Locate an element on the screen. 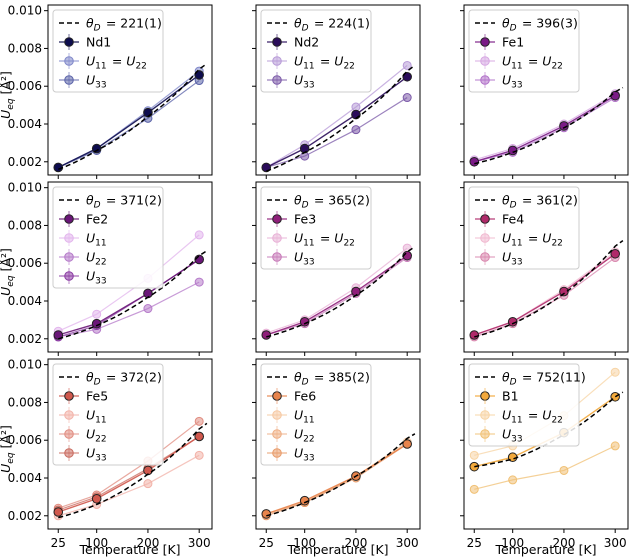 This screenshot has width=640, height=560. legend-label: Fe5 is located at coordinates (97, 396).